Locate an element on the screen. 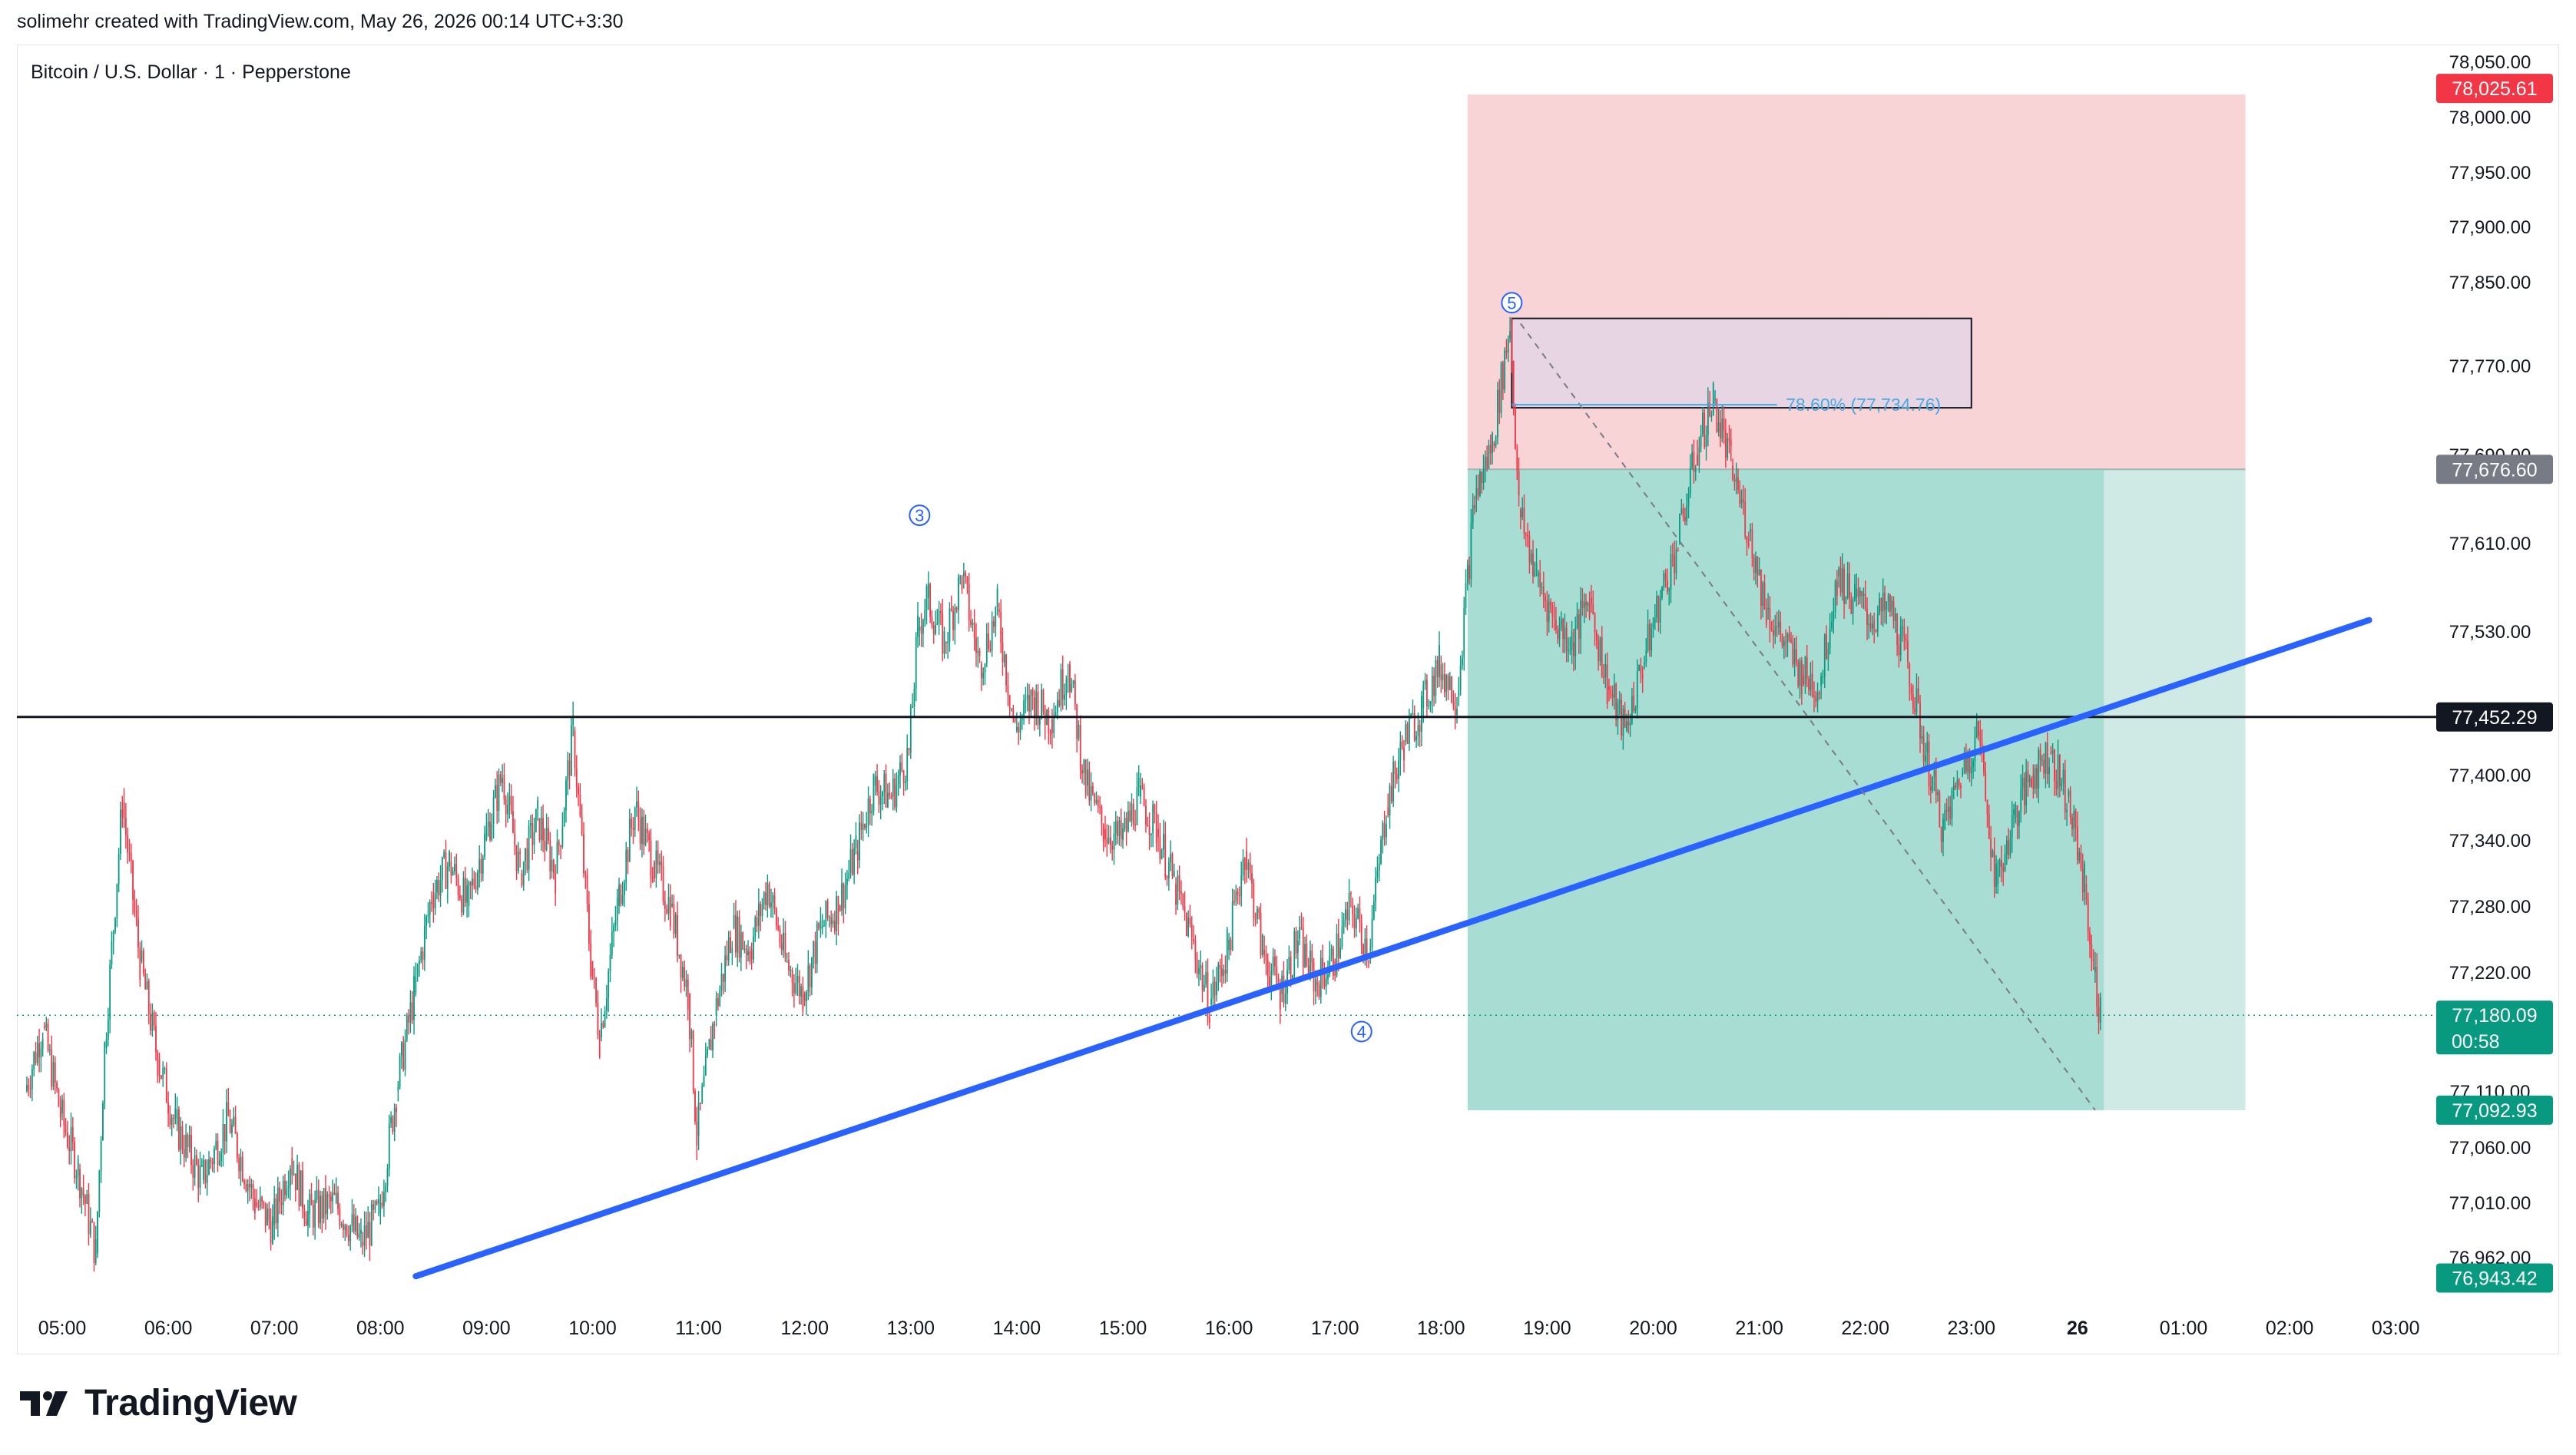  time-tick-label: 14:00 is located at coordinates (1017, 1328).